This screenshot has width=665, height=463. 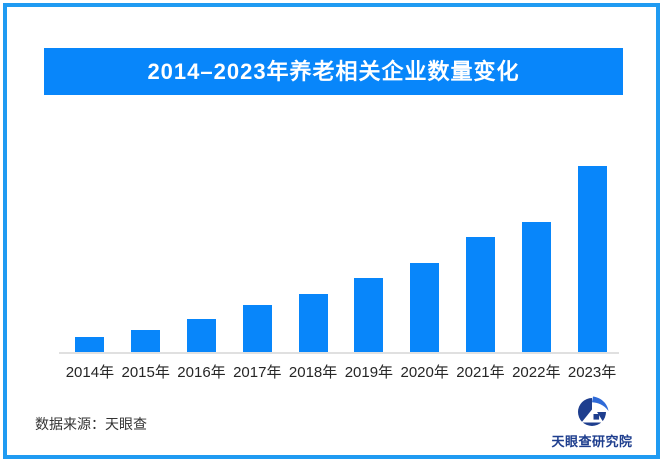 I want to click on tianyancha-eye-icon, so click(x=593, y=411).